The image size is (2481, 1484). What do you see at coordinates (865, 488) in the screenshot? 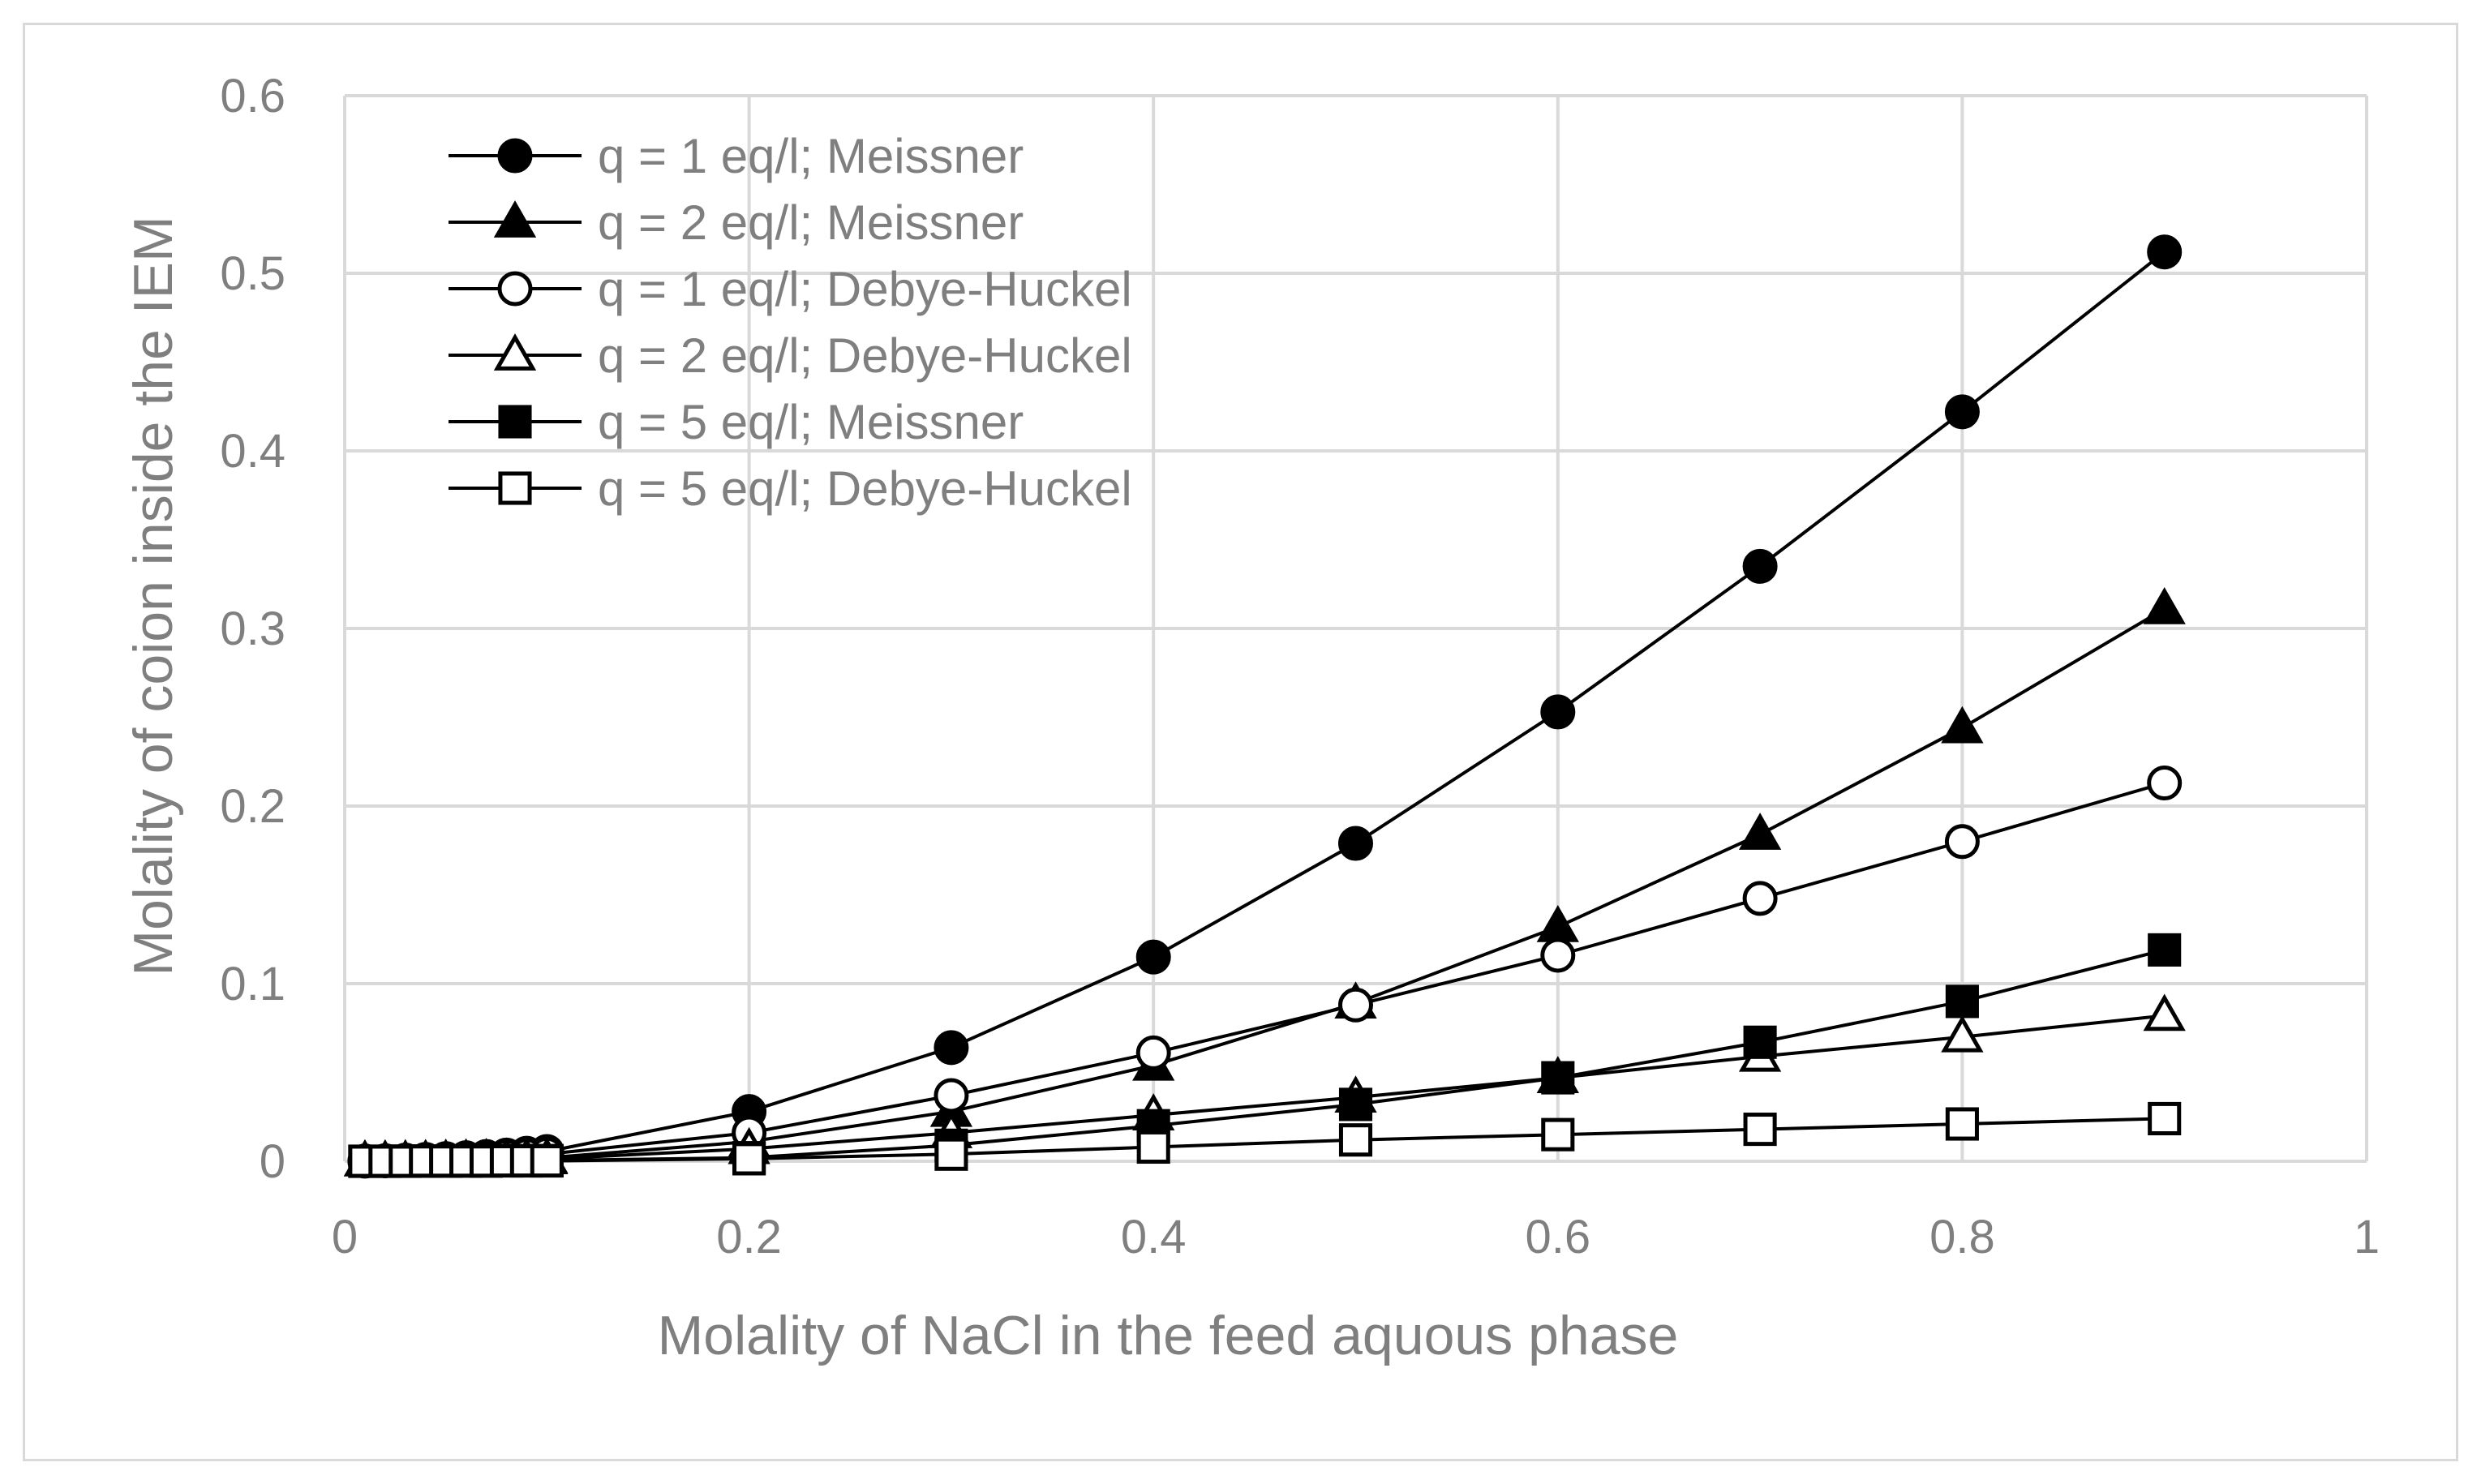
I see `legend-label: q = 5 eq/l; Debye-Huckel` at bounding box center [865, 488].